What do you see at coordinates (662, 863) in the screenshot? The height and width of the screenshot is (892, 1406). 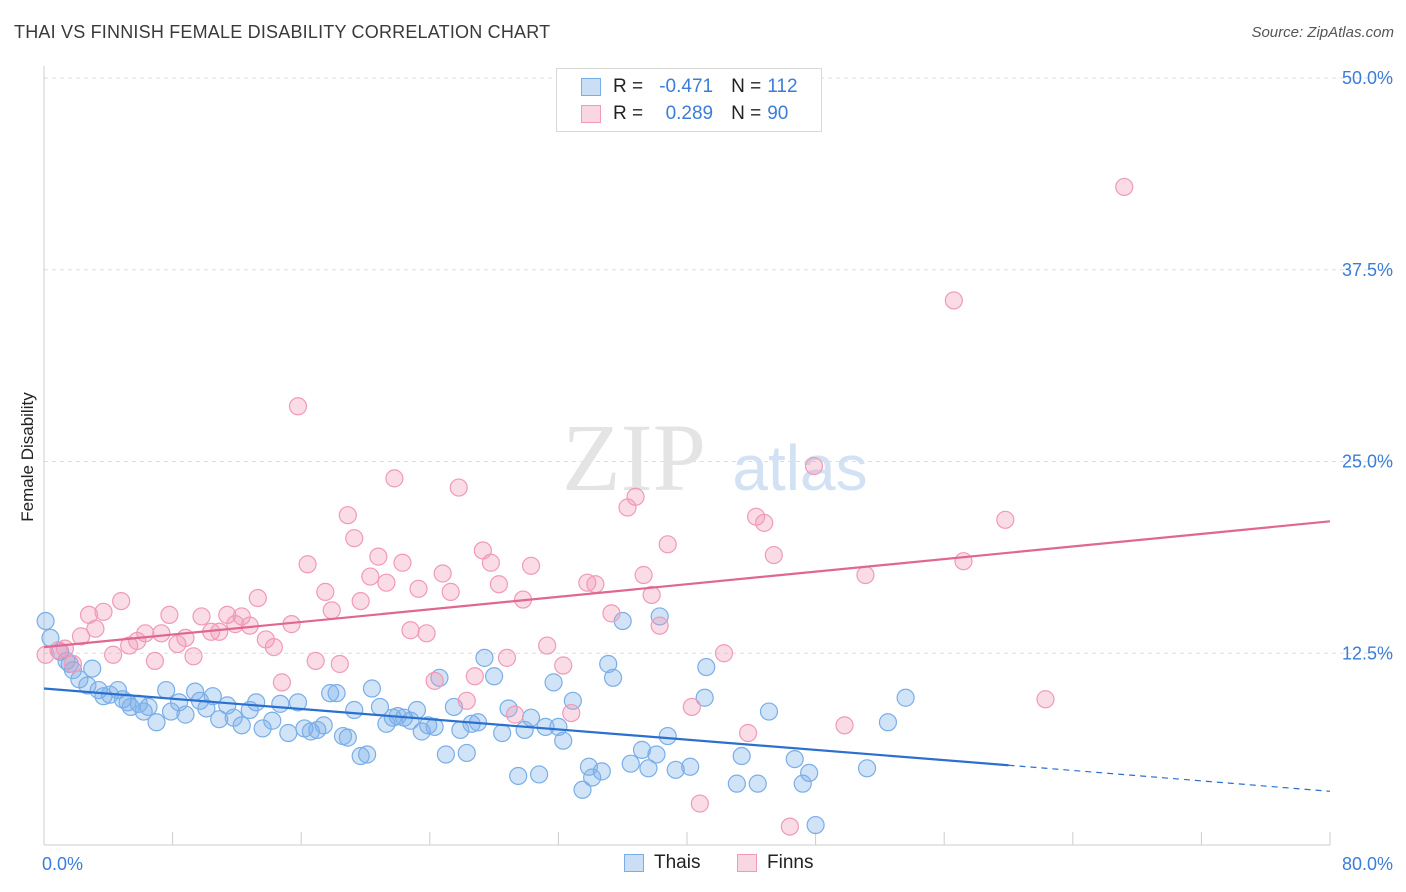 I see `legend-item-thais: Thais` at bounding box center [662, 863].